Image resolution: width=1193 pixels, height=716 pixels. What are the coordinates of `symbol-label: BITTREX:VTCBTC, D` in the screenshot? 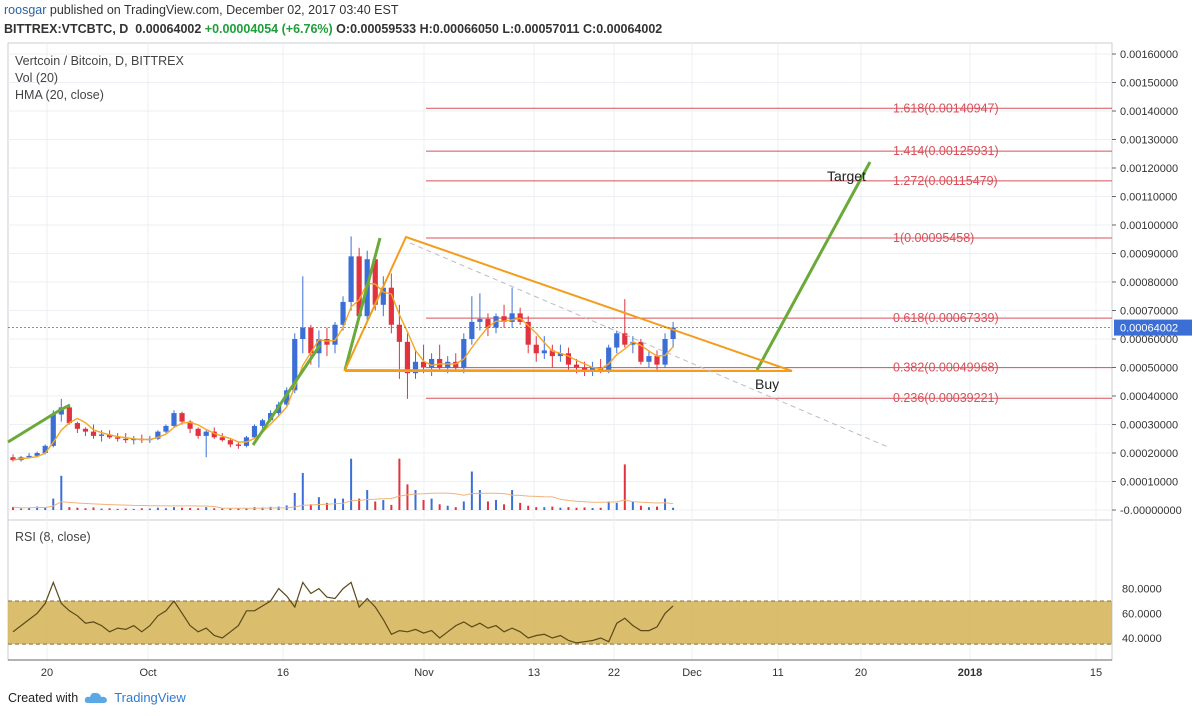 It's located at (66, 29).